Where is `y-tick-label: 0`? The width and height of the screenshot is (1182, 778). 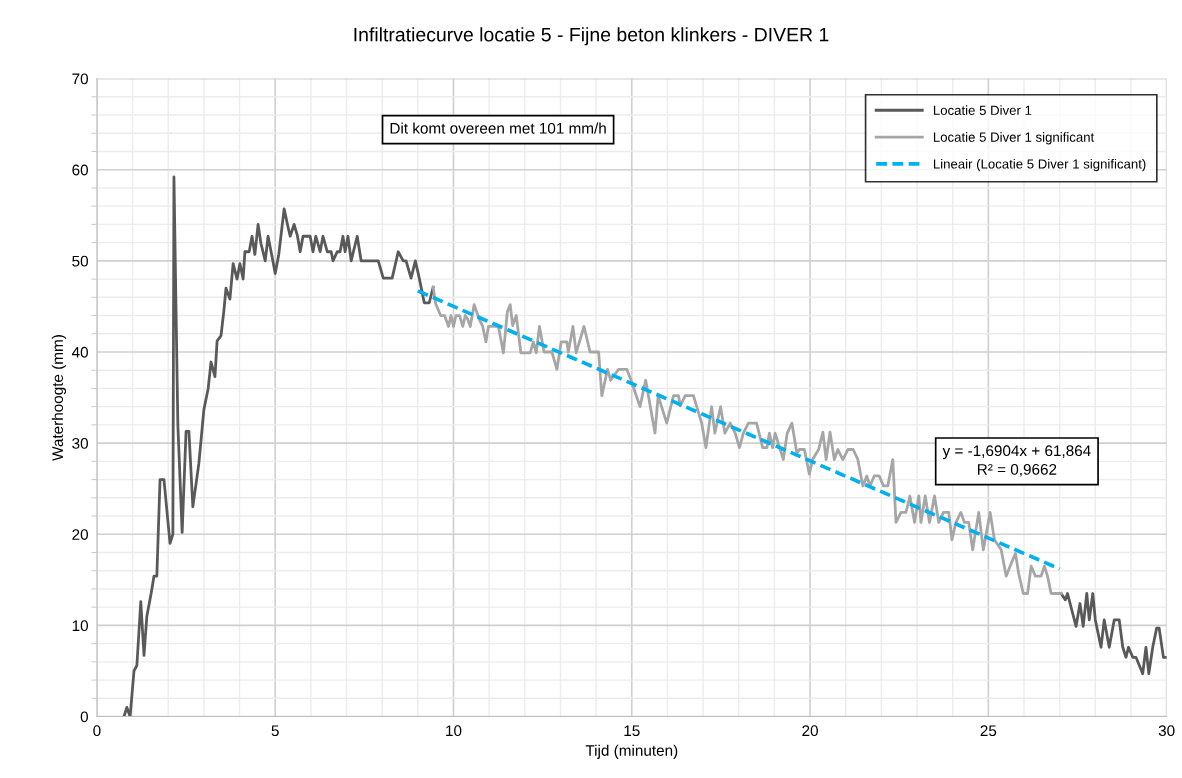 y-tick-label: 0 is located at coordinates (84, 717).